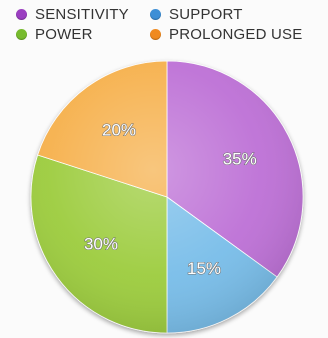 The width and height of the screenshot is (328, 338). Describe the element at coordinates (206, 14) in the screenshot. I see `legend-label-support: SUPPORT` at that location.